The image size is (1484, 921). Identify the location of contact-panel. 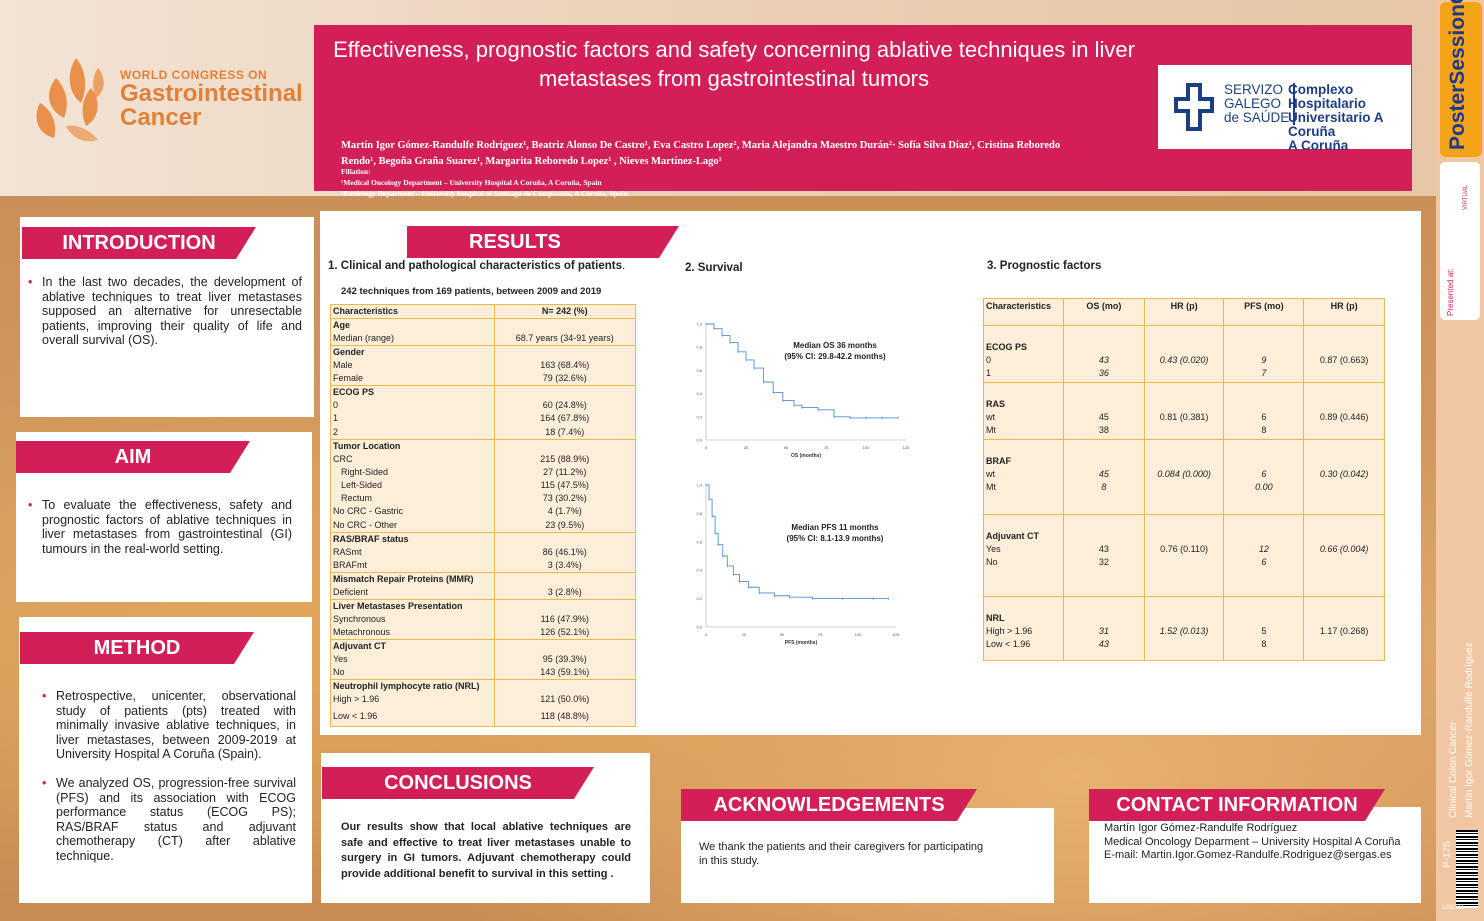
(1255, 855).